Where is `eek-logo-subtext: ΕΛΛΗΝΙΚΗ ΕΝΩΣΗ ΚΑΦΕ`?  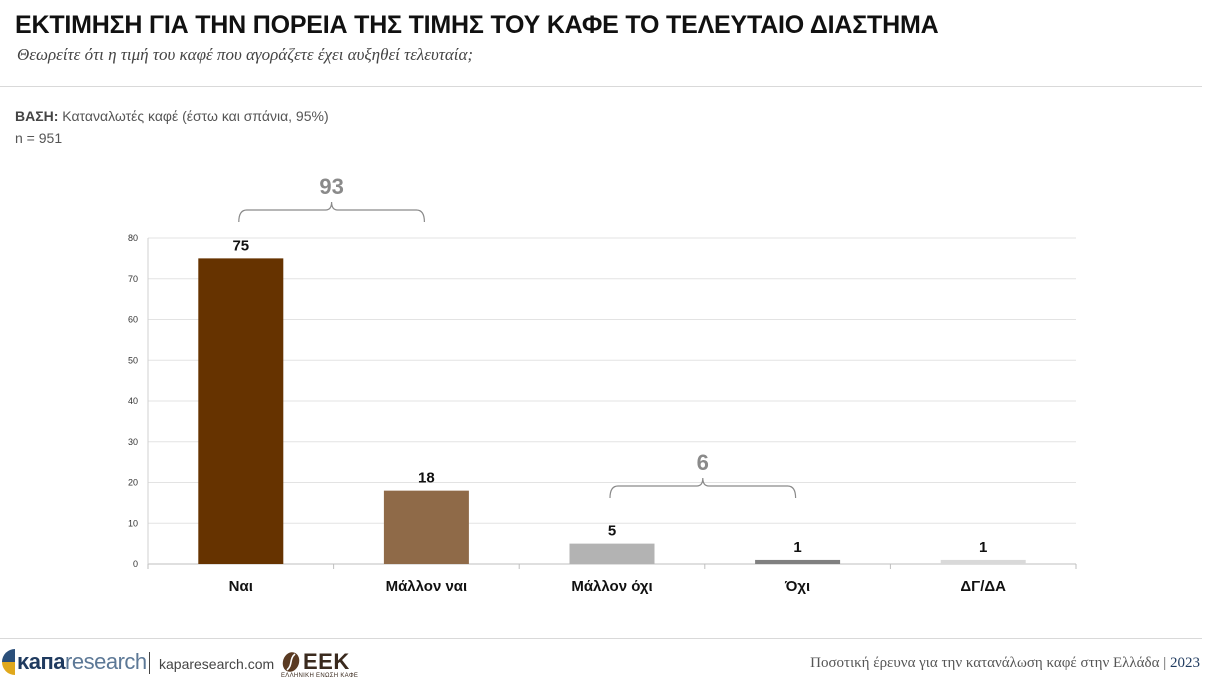 eek-logo-subtext: ΕΛΛΗΝΙΚΗ ΕΝΩΣΗ ΚΑΦΕ is located at coordinates (320, 676).